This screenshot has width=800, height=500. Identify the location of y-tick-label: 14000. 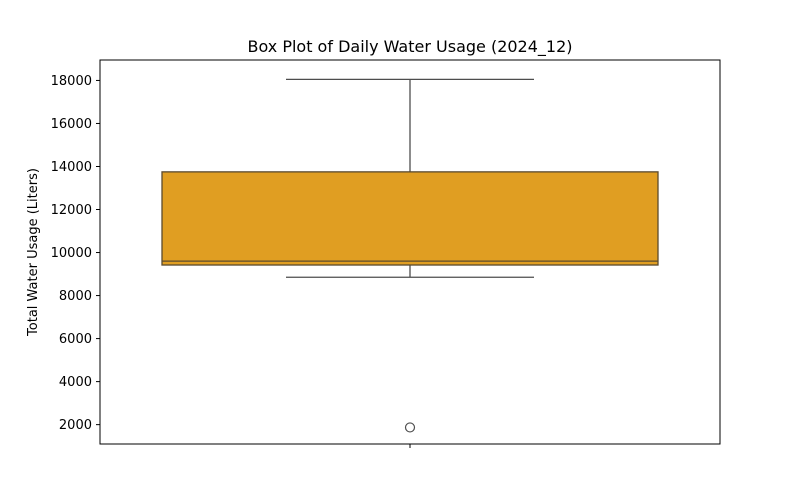
(71, 167).